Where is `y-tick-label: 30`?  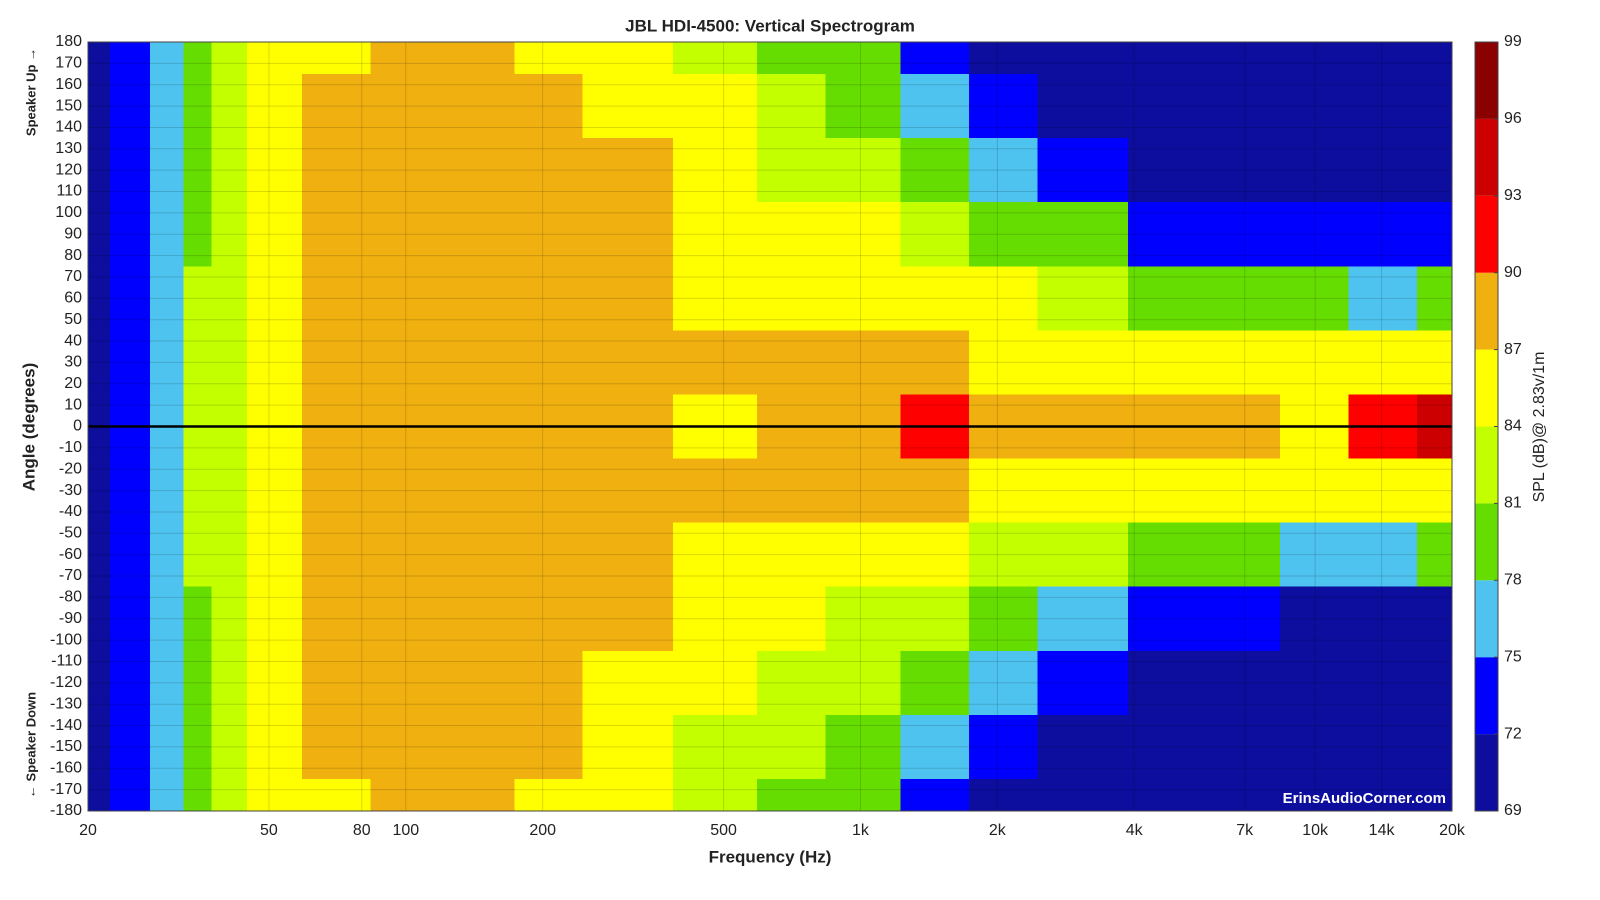
y-tick-label: 30 is located at coordinates (73, 362).